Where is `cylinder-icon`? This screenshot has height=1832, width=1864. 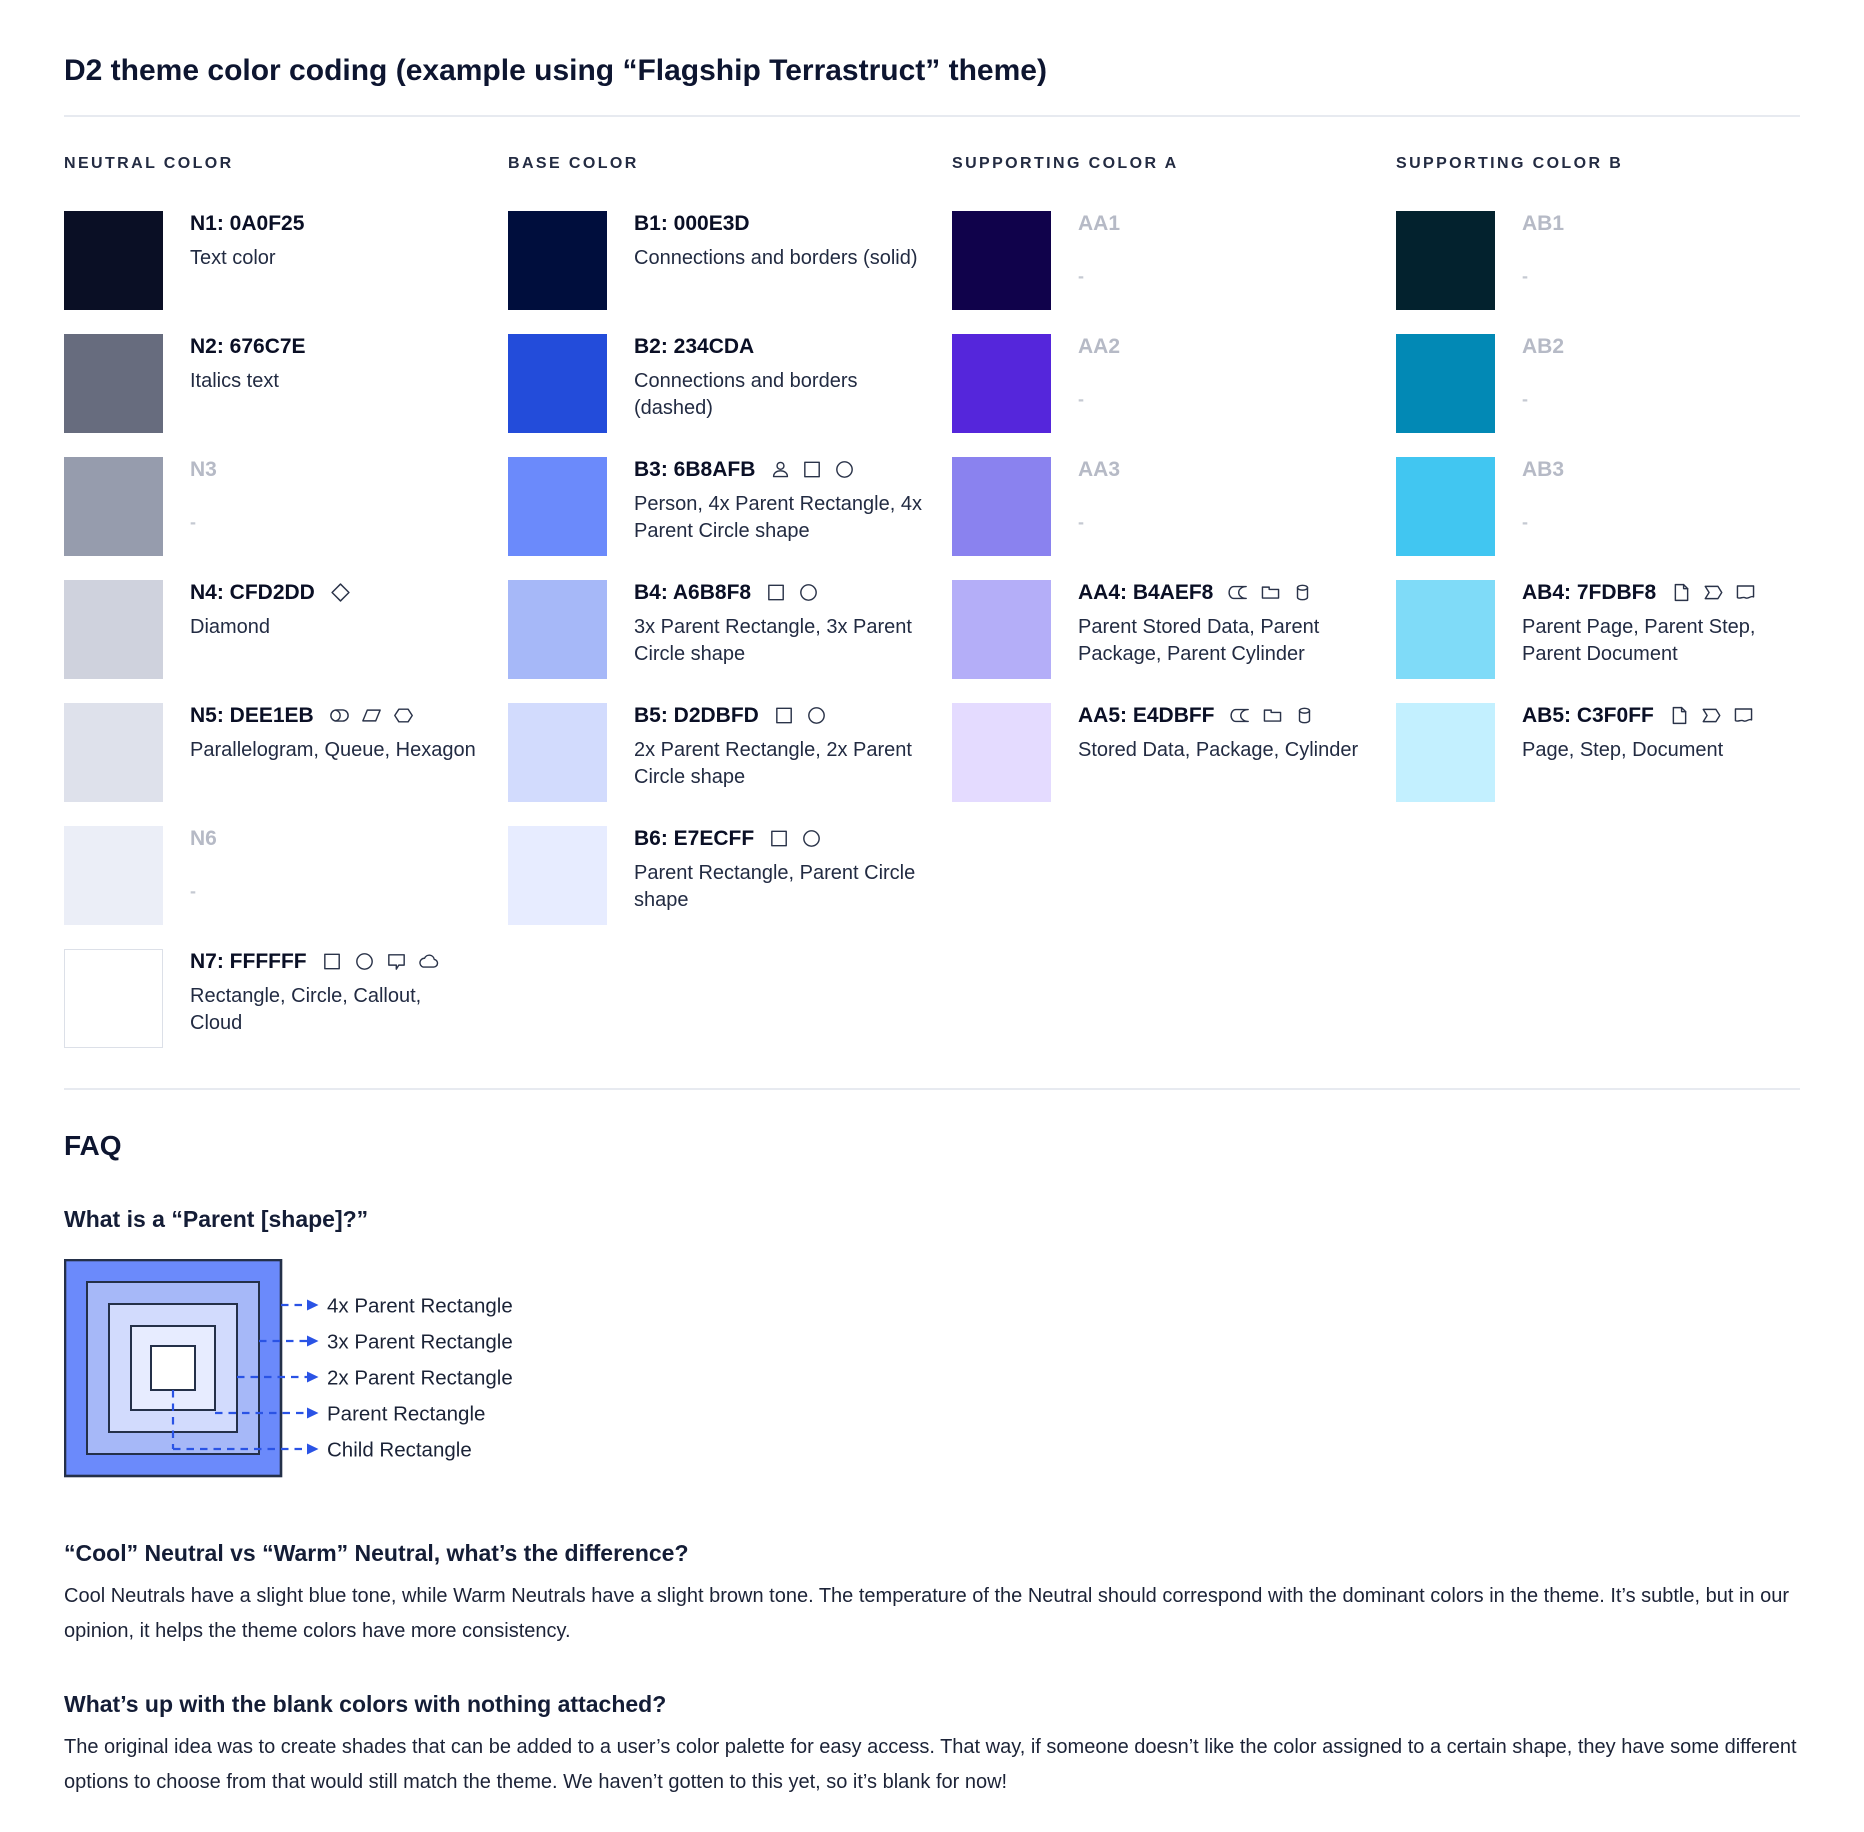
cylinder-icon is located at coordinates (1303, 592).